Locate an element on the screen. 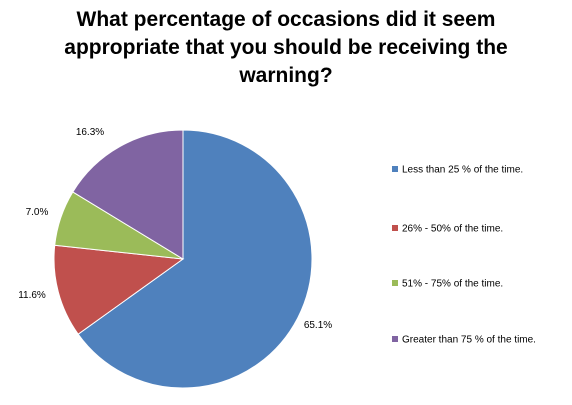 The height and width of the screenshot is (405, 572). legend-label-3: 51% - 75% of the time. is located at coordinates (452, 284).